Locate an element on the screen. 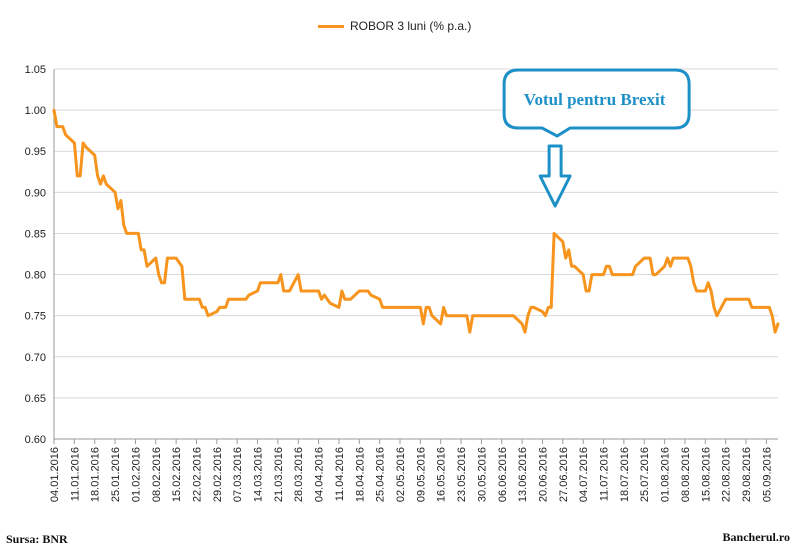 The height and width of the screenshot is (553, 798). x-tick-label: 16.05.2016 is located at coordinates (442, 474).